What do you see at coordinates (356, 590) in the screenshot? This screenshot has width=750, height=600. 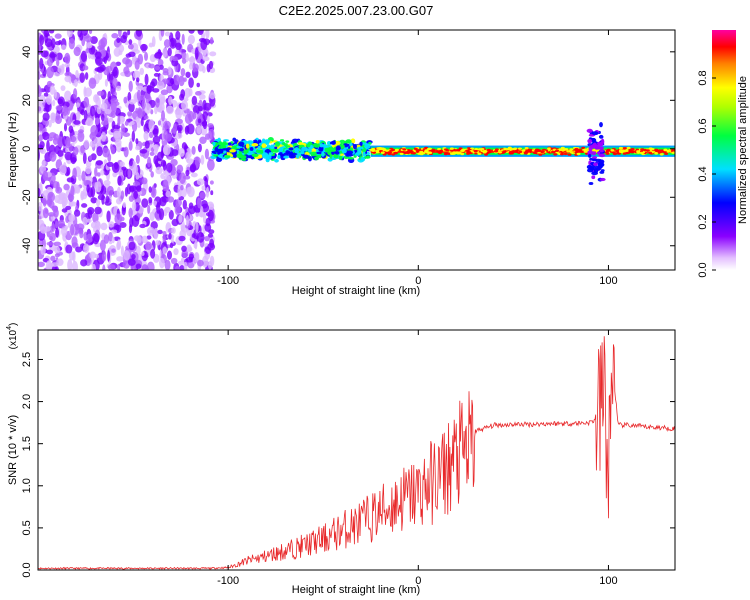 I see `snr-x-label: Height of straight line (km)` at bounding box center [356, 590].